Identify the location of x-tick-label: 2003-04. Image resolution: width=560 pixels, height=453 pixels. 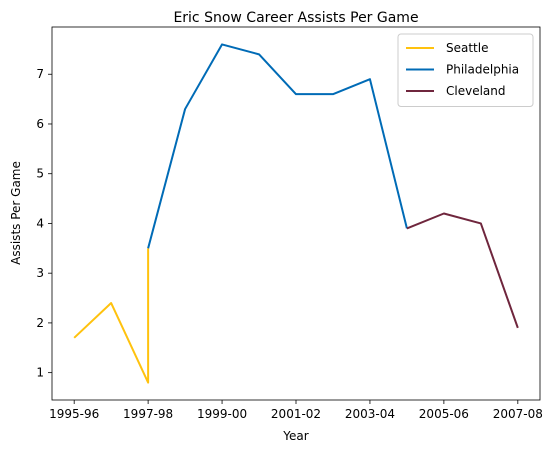
(370, 414).